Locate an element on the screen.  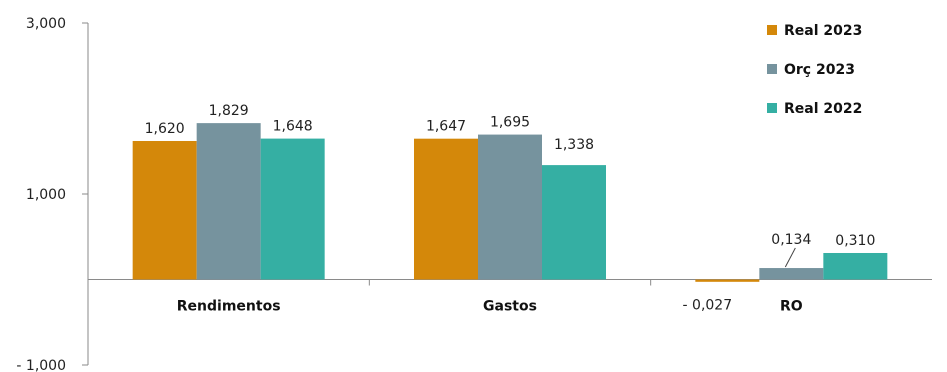
legend-label: Real 2022 is located at coordinates (823, 109).